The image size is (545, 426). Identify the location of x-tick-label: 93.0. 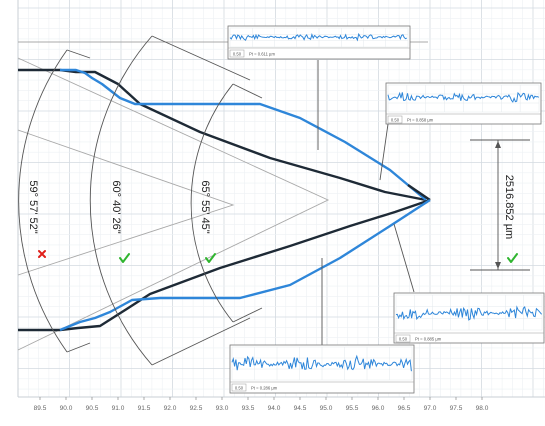
(222, 408).